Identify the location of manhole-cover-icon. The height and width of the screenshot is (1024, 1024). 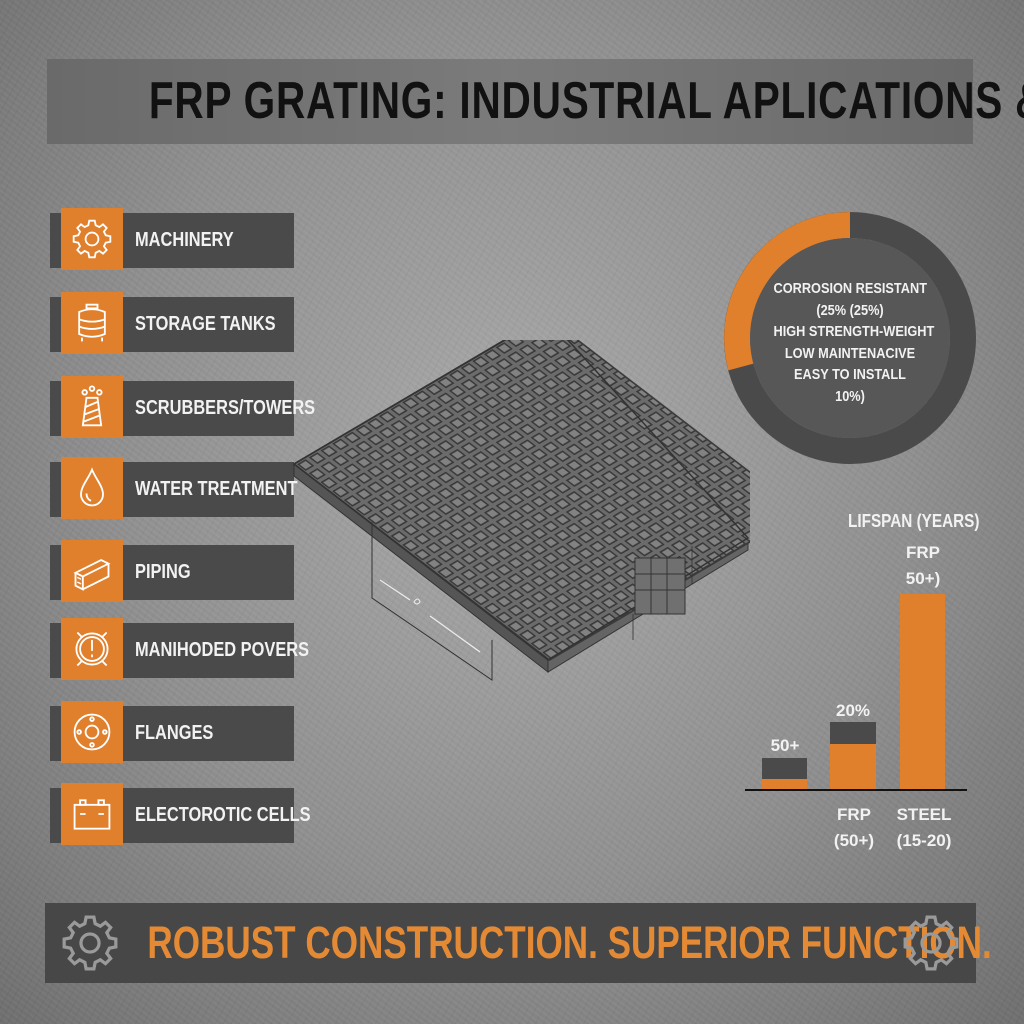
(92, 649).